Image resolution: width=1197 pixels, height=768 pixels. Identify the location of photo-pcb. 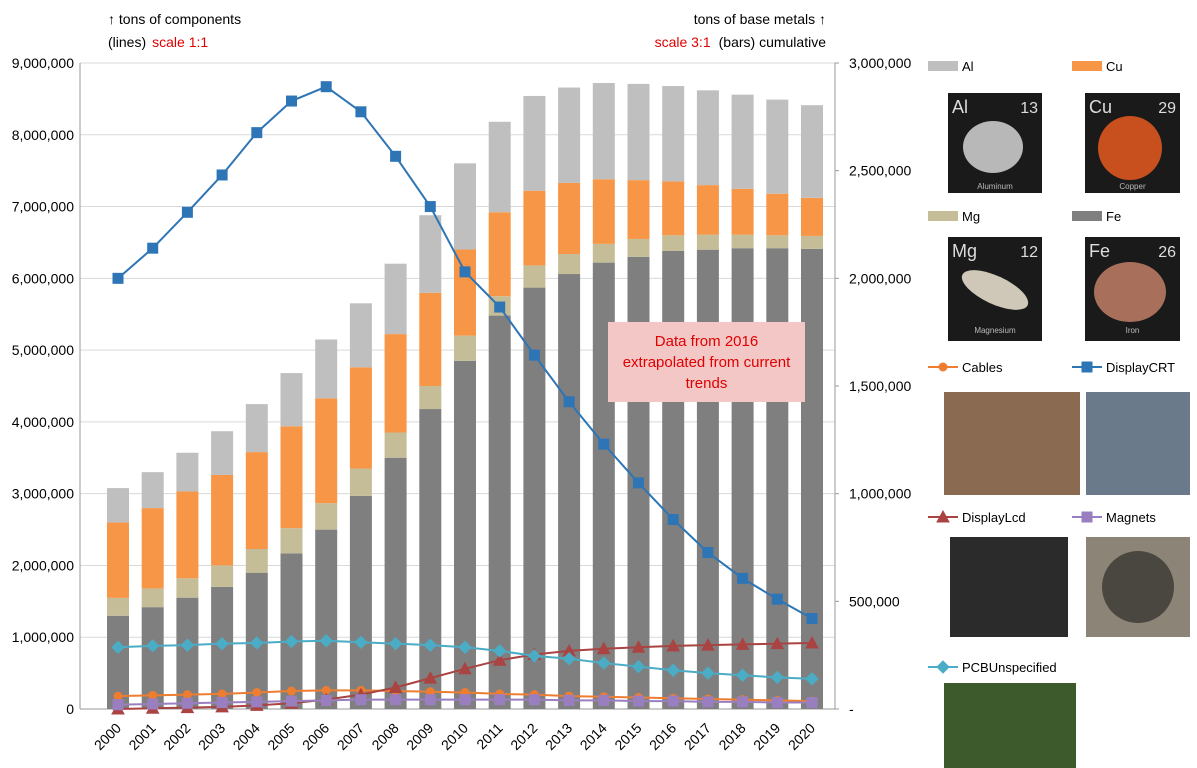
(1010, 725).